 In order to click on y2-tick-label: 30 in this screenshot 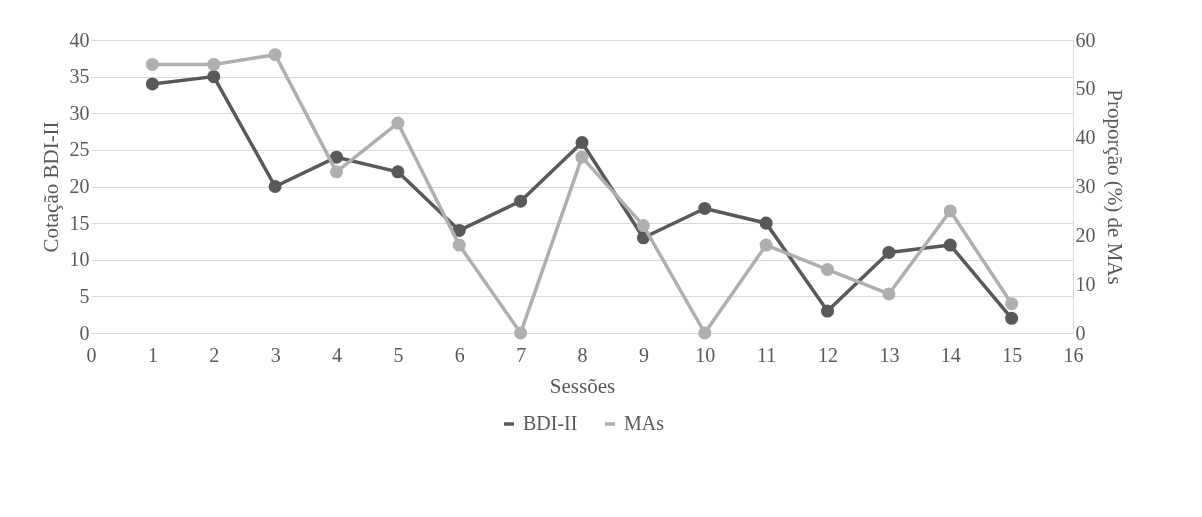, I will do `click(1085, 186)`.